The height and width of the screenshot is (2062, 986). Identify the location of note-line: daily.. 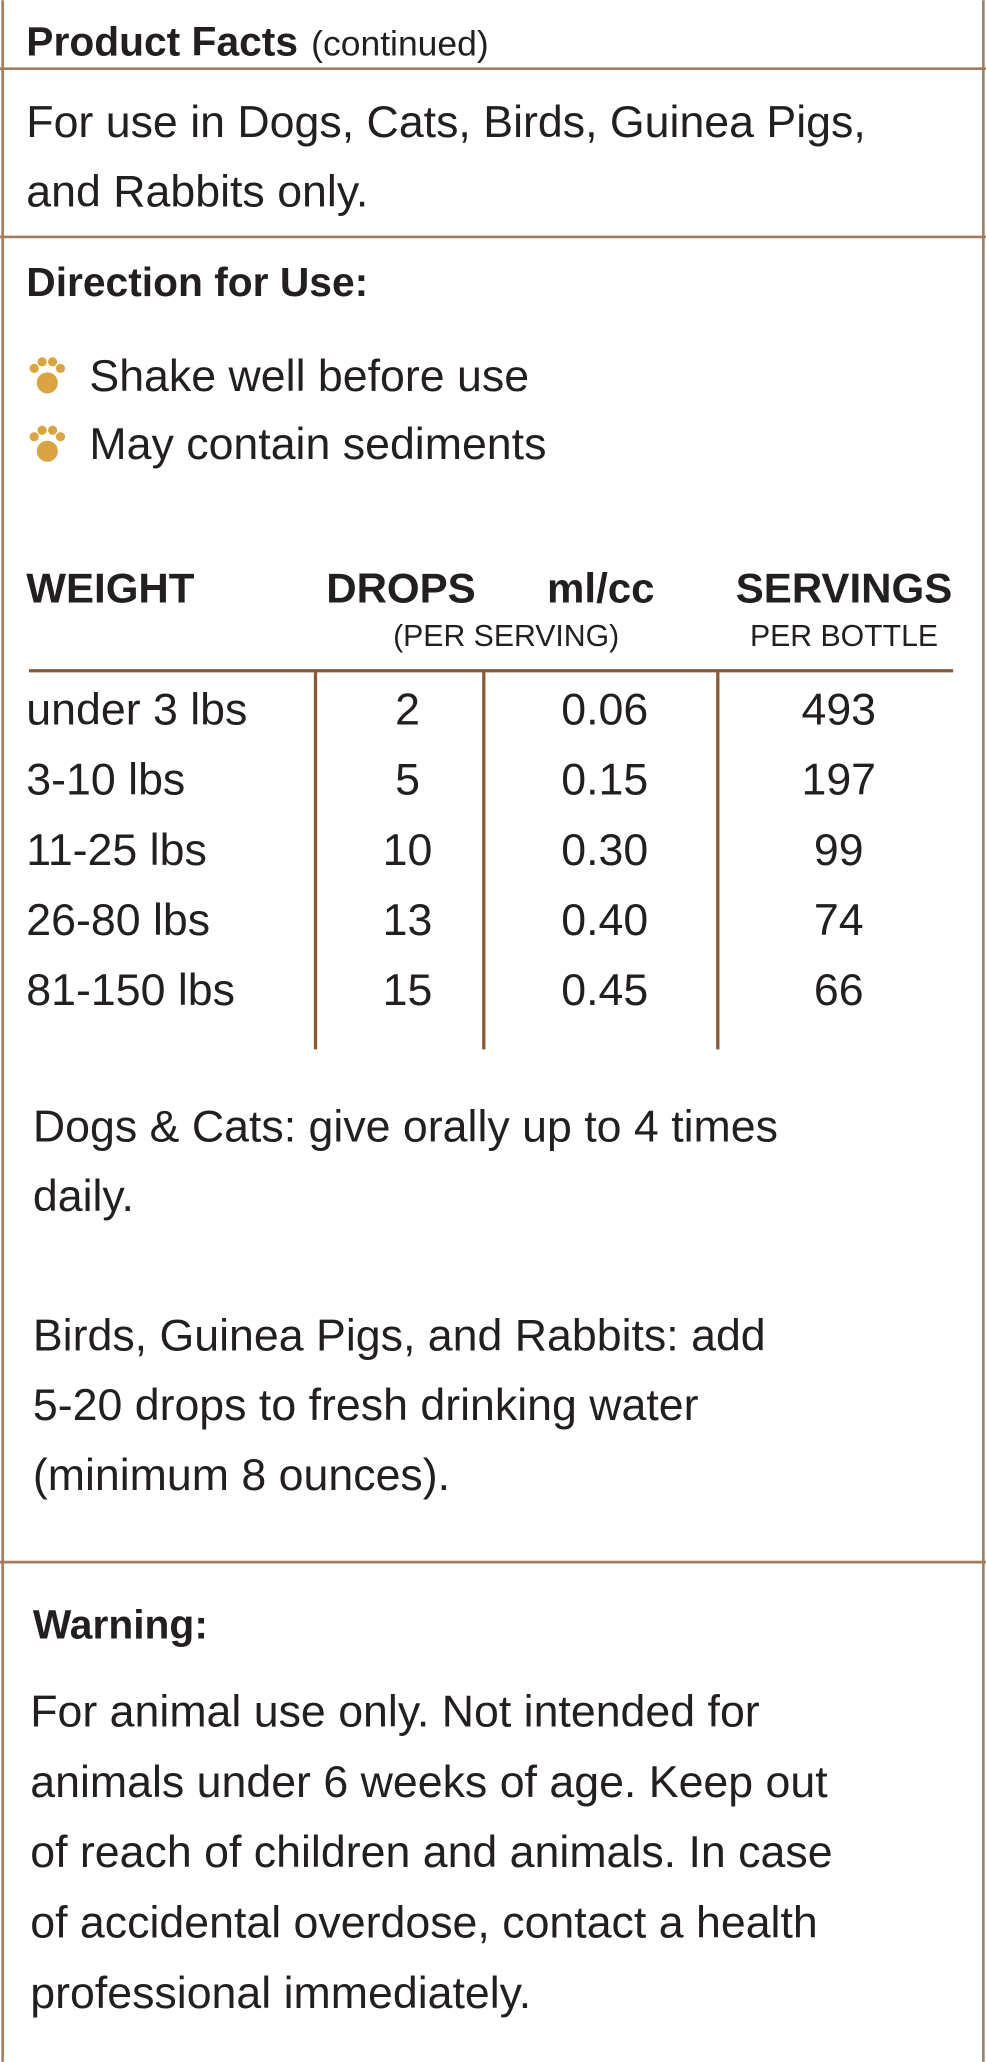
(83, 1196).